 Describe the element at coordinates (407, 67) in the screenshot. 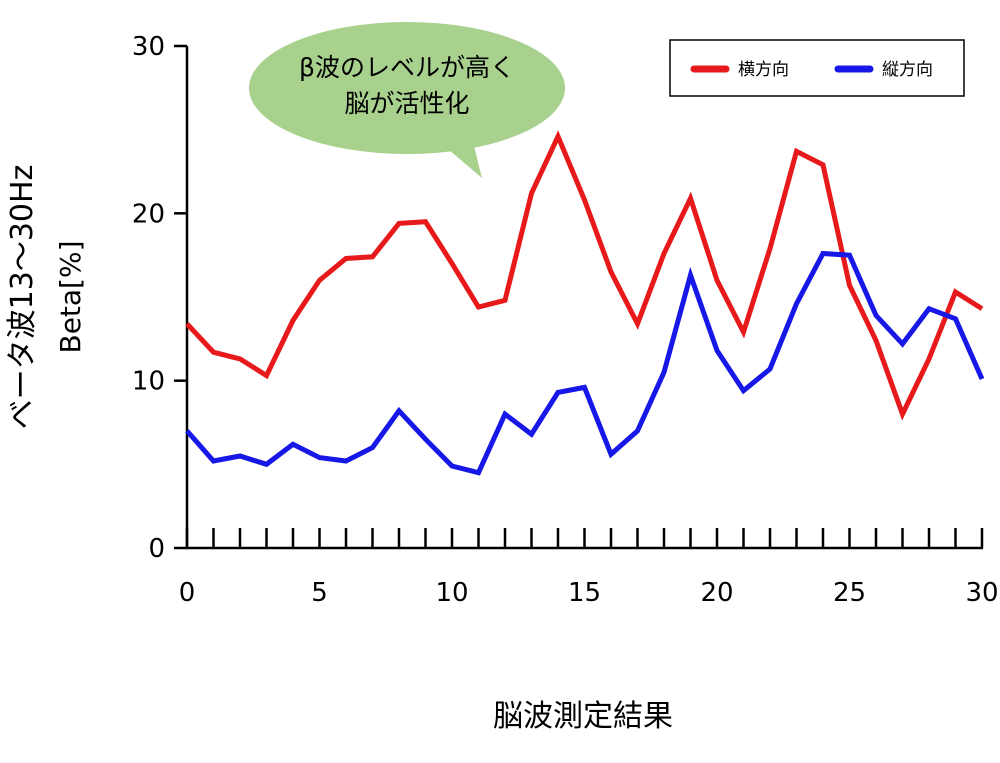

I see `annotation-line-1: β波のレベルが高く` at that location.